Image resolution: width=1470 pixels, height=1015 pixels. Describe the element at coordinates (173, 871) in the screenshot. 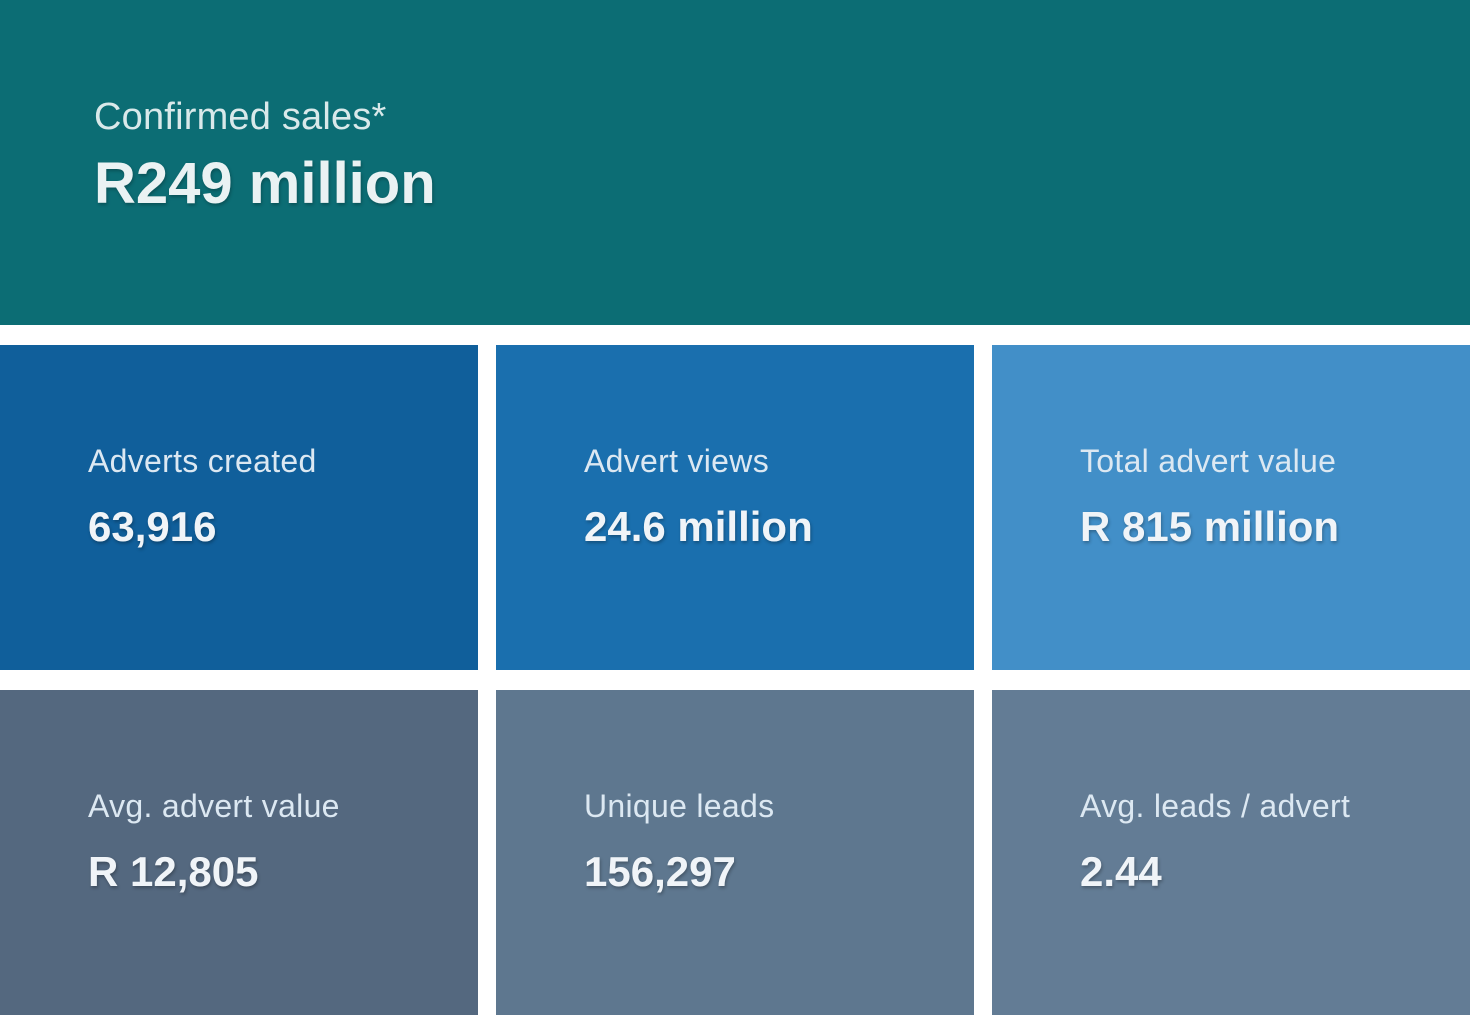

I see `avg-advert-value-value: R 12,805` at that location.